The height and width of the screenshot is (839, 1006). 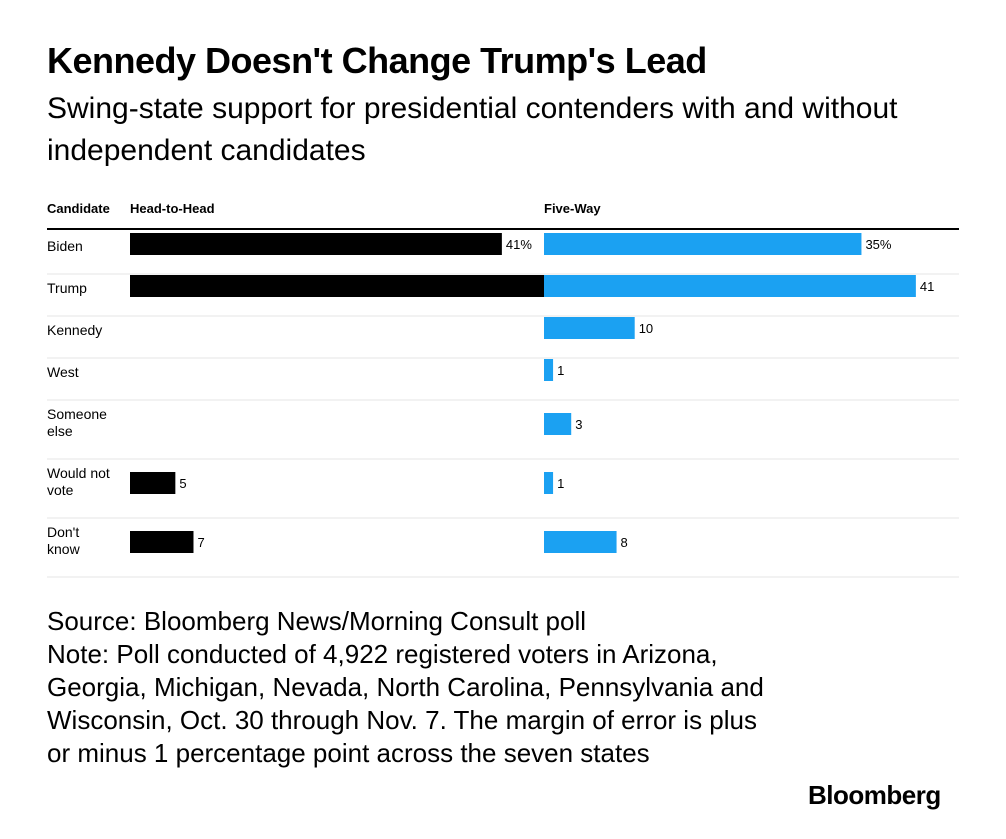 What do you see at coordinates (646, 328) in the screenshot?
I see `value-label-five-way-kennedy: 10` at bounding box center [646, 328].